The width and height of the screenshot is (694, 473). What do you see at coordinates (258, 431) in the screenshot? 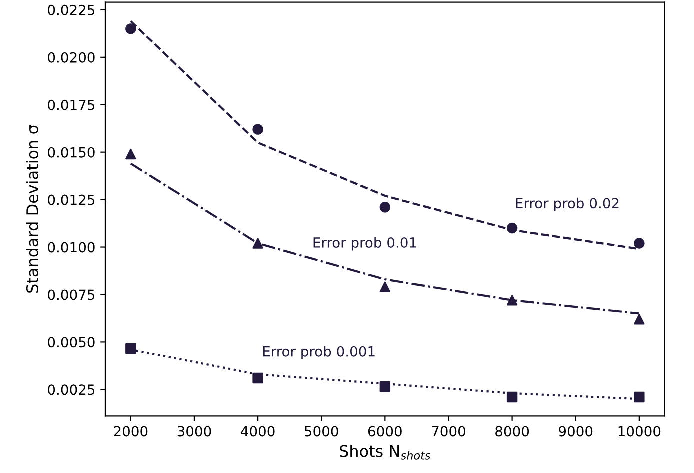
I see `x-tick-label: 4000` at bounding box center [258, 431].